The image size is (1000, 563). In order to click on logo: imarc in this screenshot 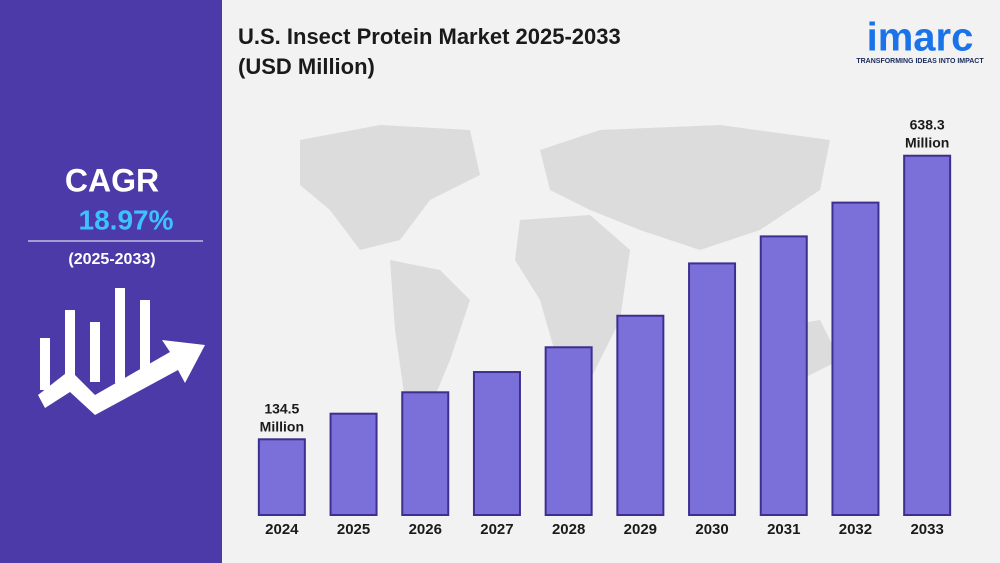, I will do `click(920, 38)`.